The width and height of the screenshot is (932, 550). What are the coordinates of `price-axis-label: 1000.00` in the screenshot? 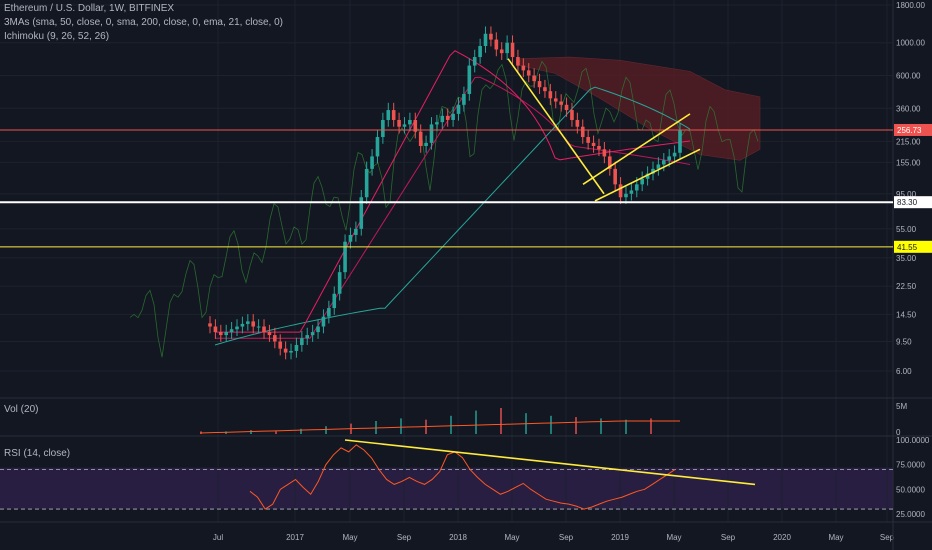 It's located at (910, 43).